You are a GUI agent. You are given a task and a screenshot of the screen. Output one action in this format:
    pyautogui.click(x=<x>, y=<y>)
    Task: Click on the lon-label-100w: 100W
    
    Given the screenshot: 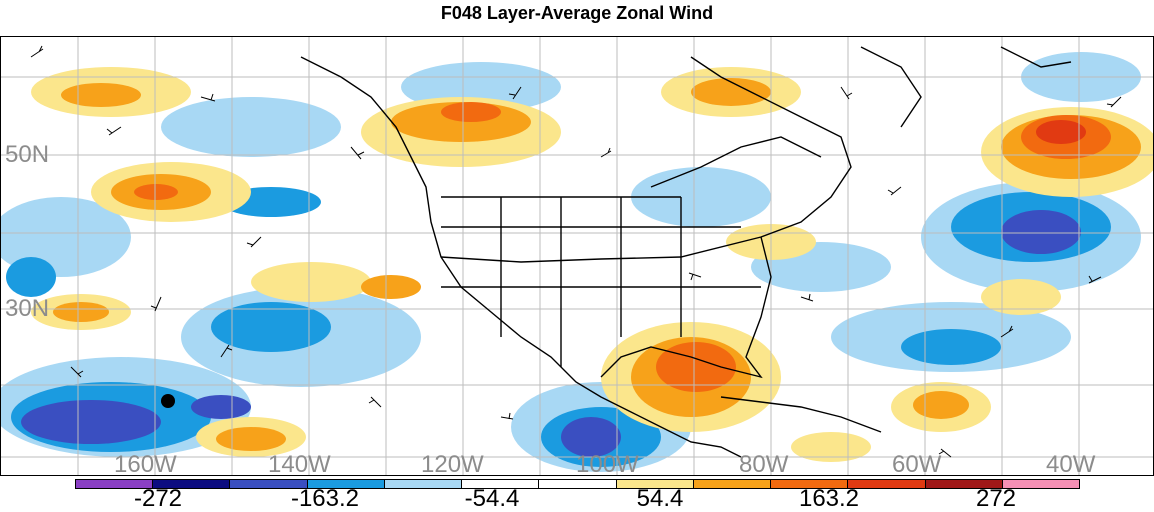 What is the action you would take?
    pyautogui.click(x=607, y=463)
    